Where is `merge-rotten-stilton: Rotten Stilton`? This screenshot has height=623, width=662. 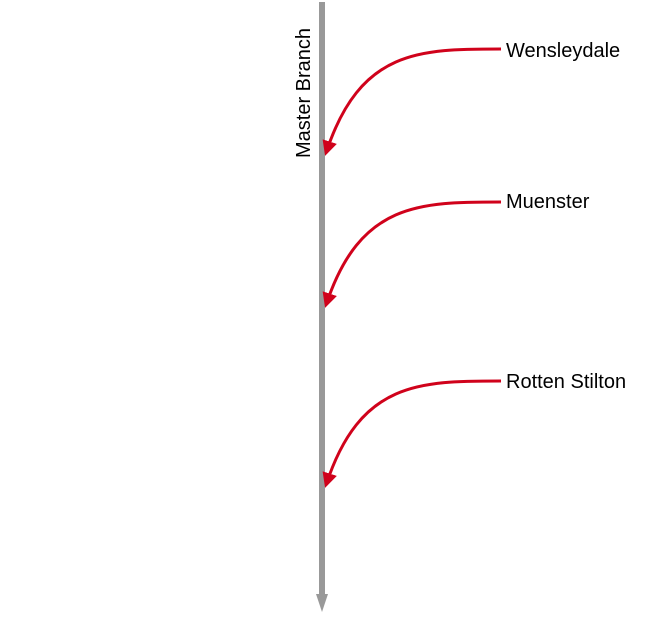
merge-rotten-stilton: Rotten Stilton is located at coordinates (474, 429).